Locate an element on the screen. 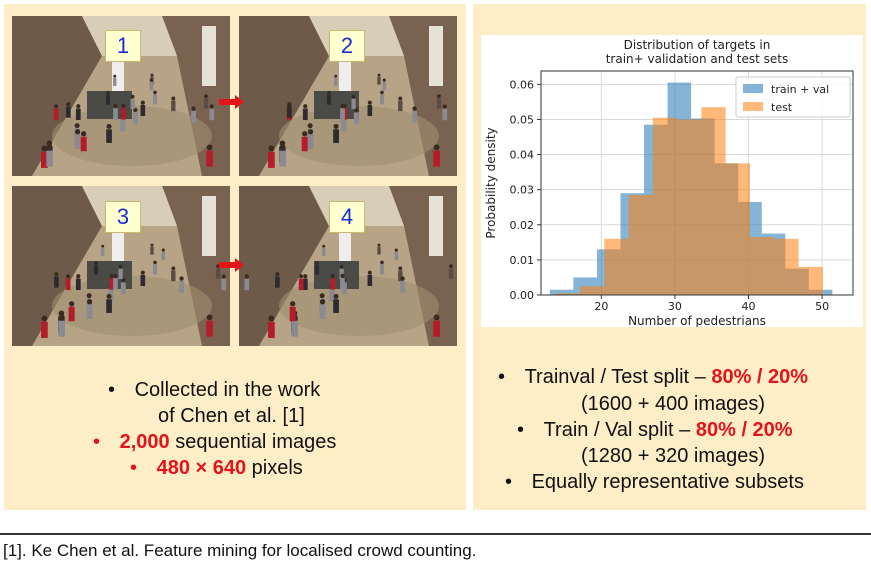 This screenshot has height=566, width=871. y-tick-label: 0.01 is located at coordinates (522, 260).